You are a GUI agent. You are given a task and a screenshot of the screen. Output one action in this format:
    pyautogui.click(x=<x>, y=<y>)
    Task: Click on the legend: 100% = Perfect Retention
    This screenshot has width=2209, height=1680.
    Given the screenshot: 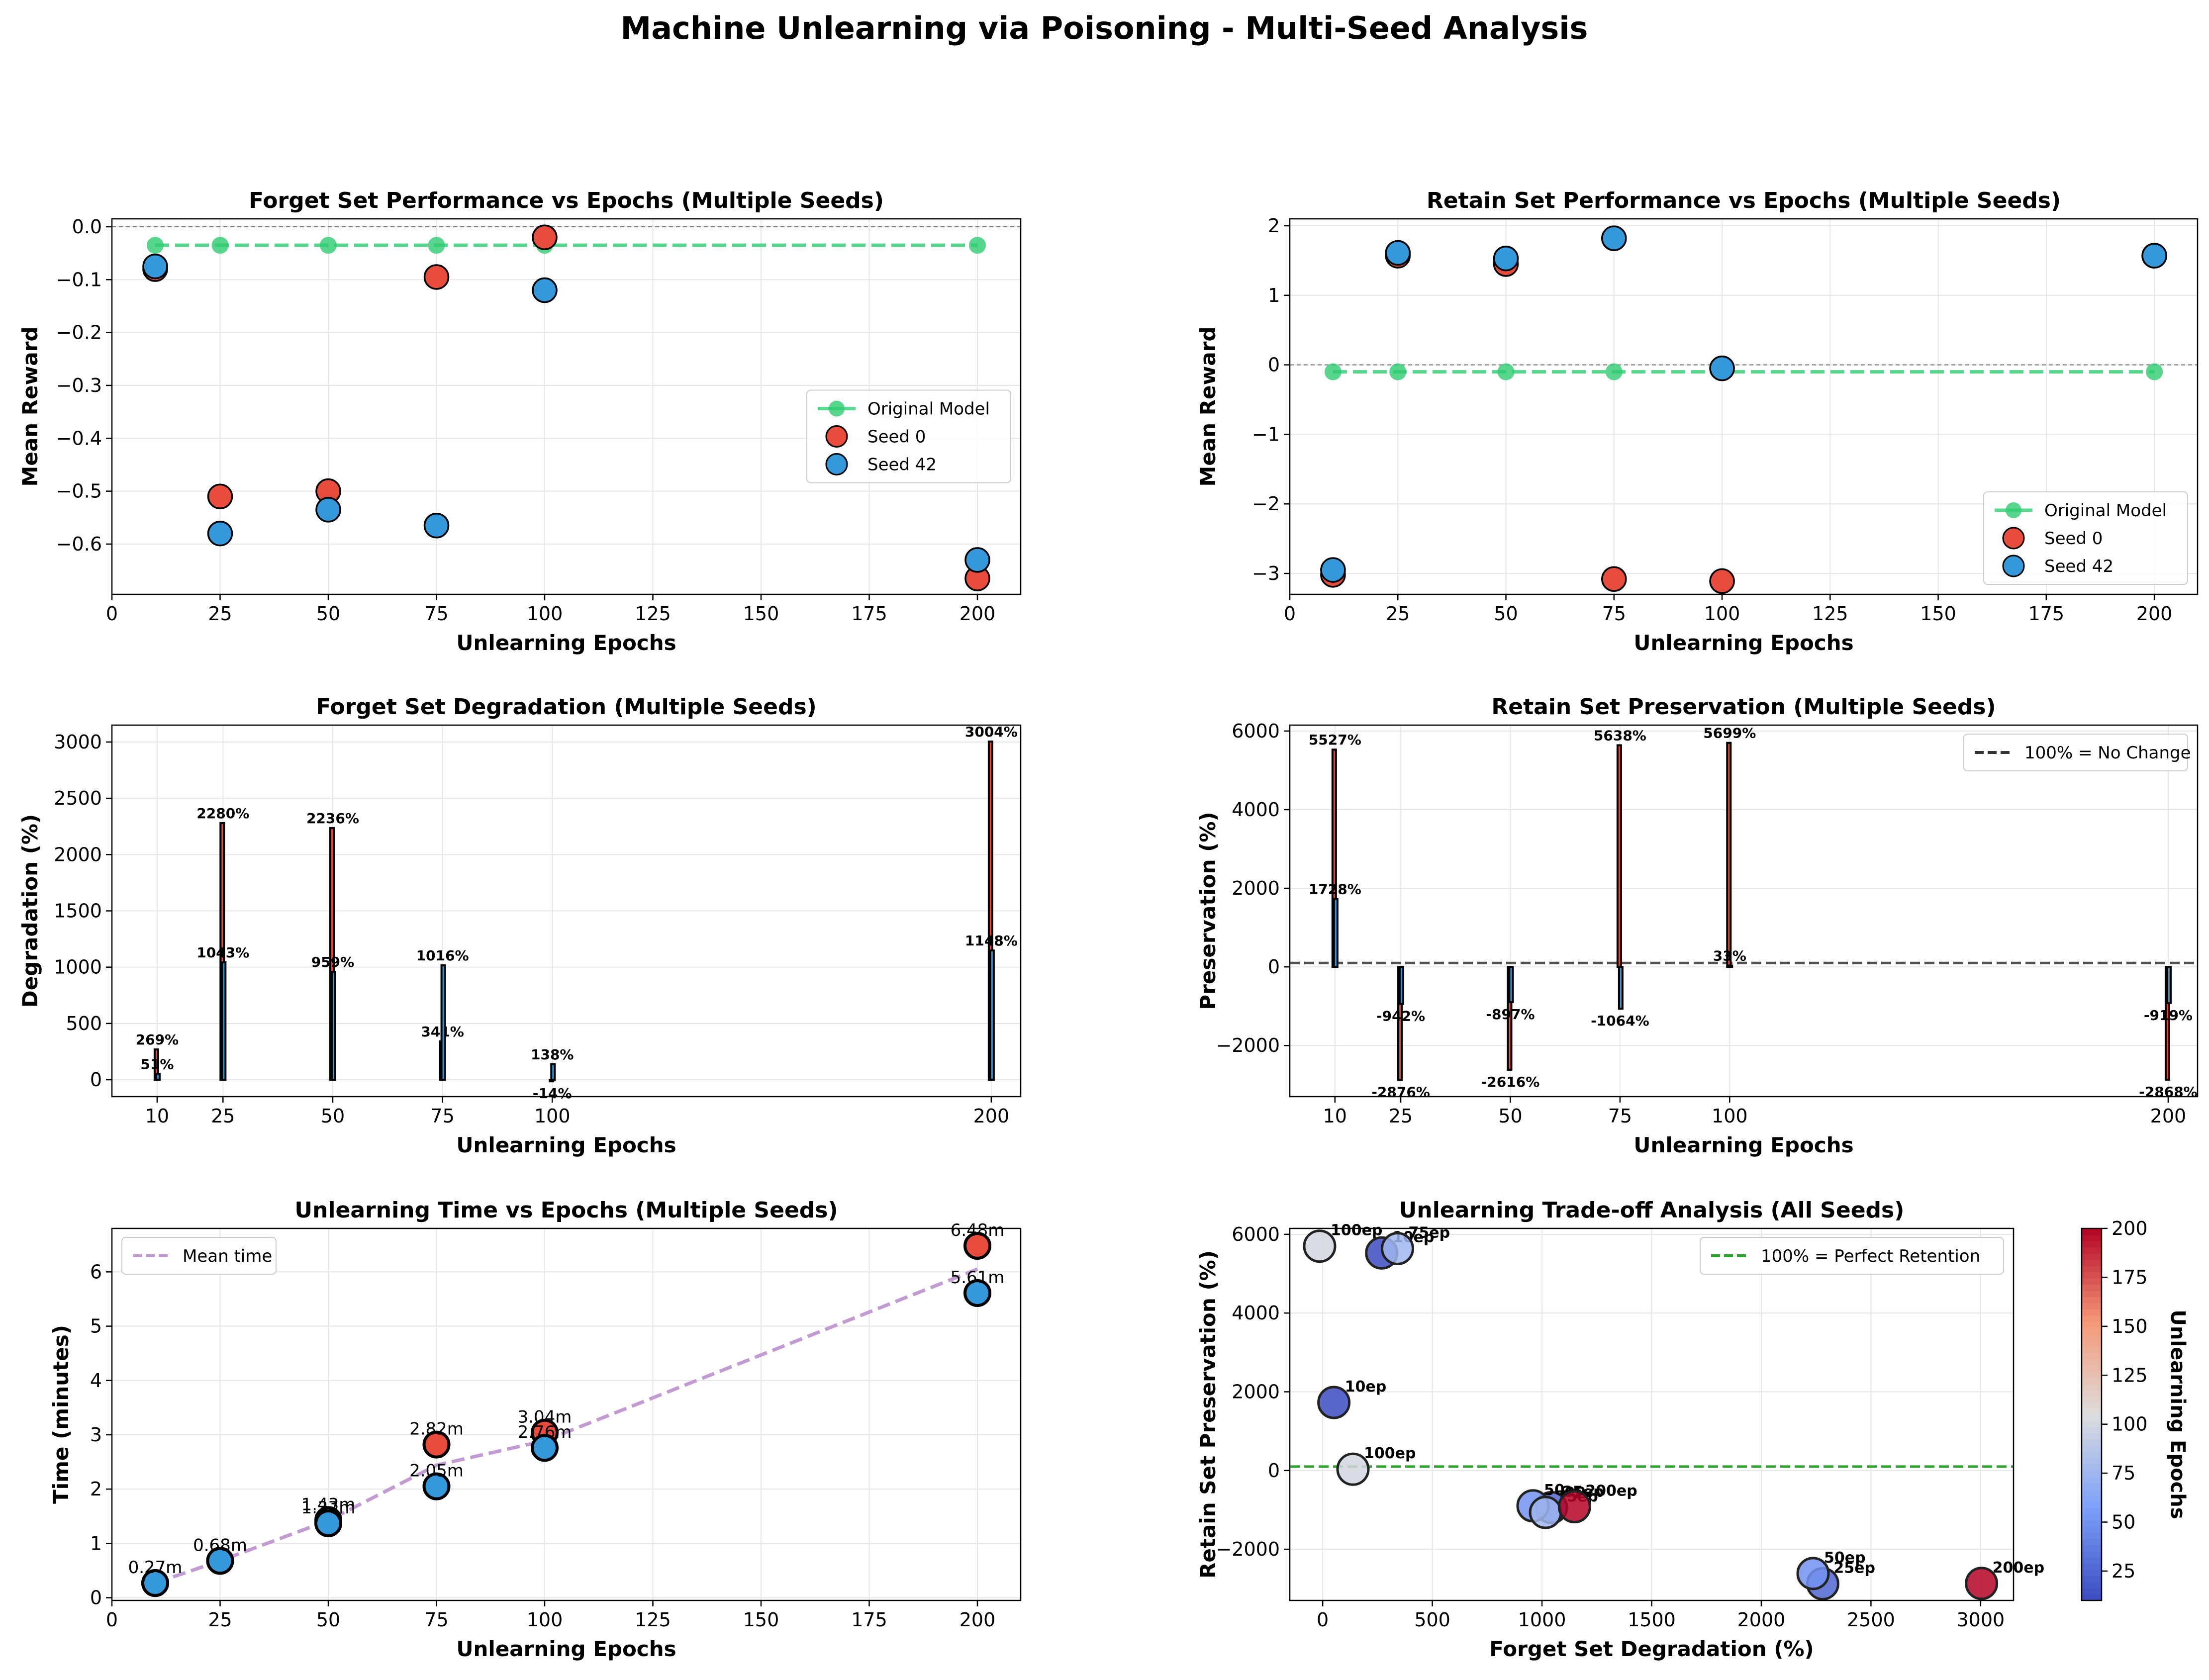 What is the action you would take?
    pyautogui.click(x=1852, y=1256)
    